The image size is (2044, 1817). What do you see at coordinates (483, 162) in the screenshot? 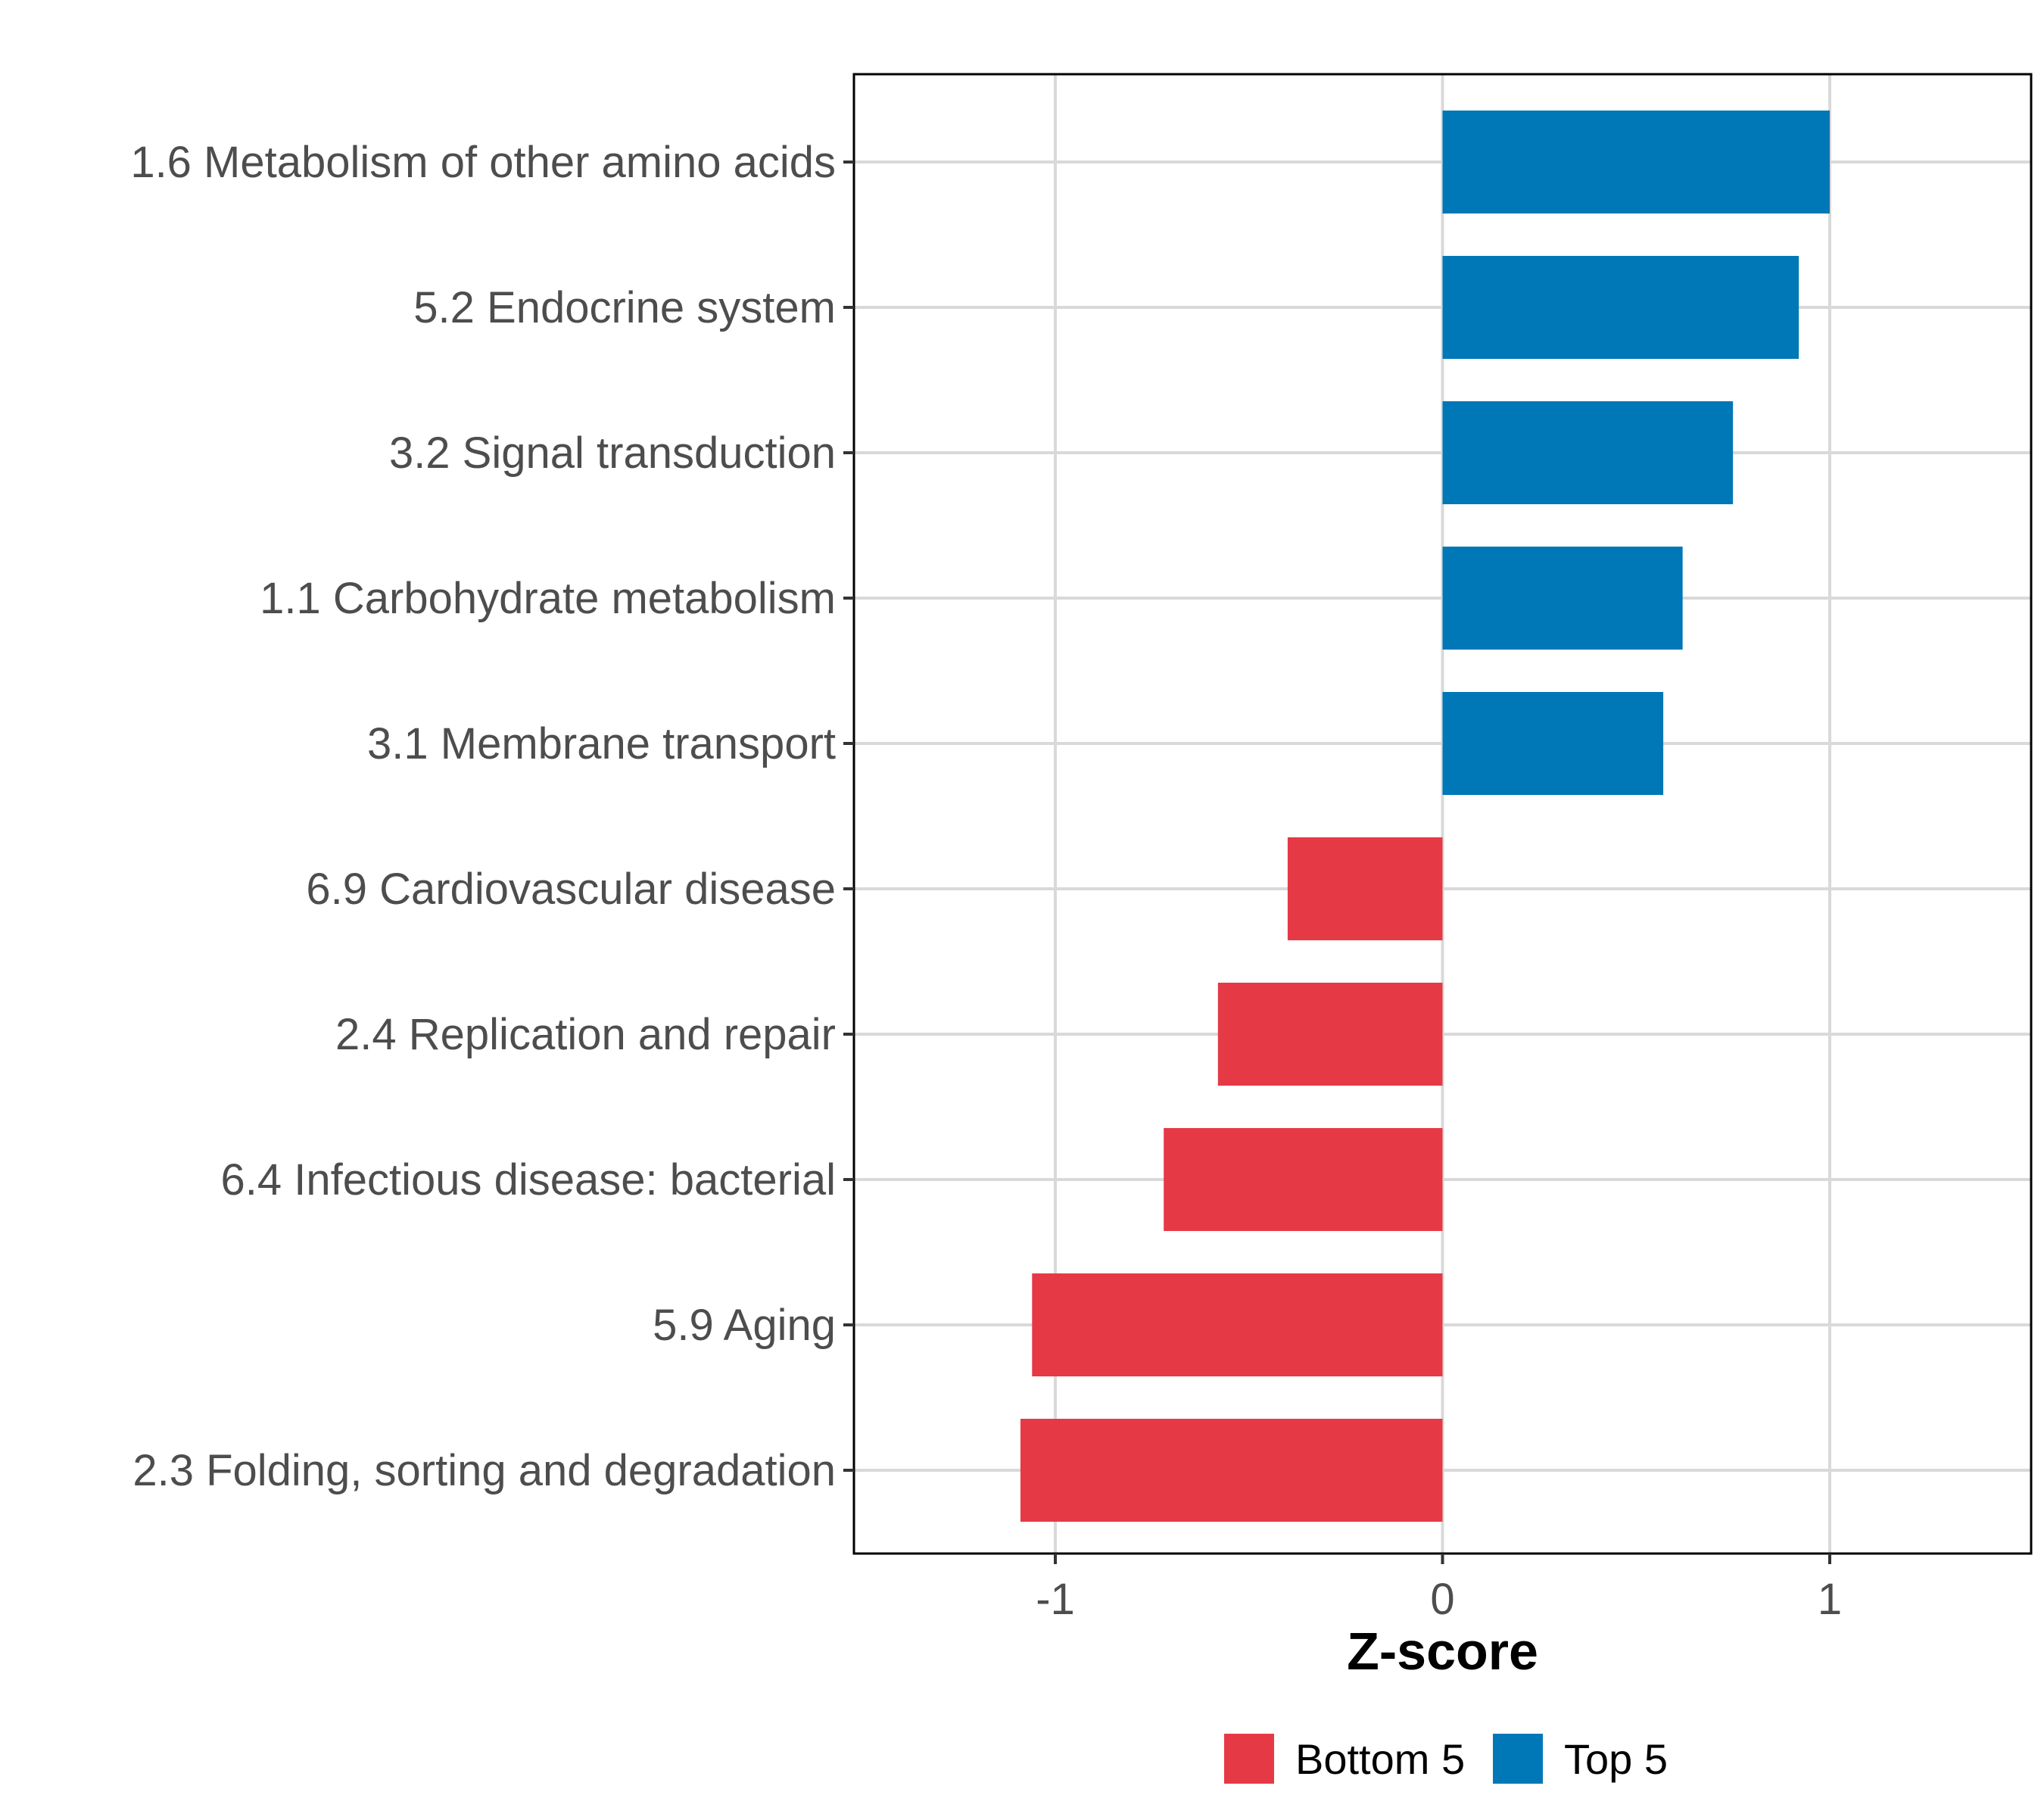
I see `y-tick-label: 1.6 Metabolism of other amino acids` at bounding box center [483, 162].